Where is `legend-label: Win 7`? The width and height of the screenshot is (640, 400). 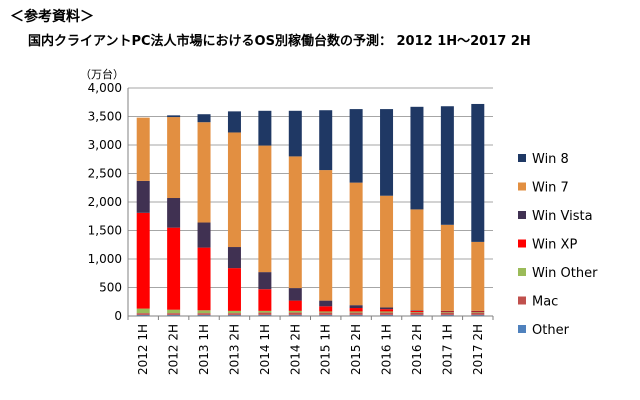 legend-label: Win 7 is located at coordinates (550, 188).